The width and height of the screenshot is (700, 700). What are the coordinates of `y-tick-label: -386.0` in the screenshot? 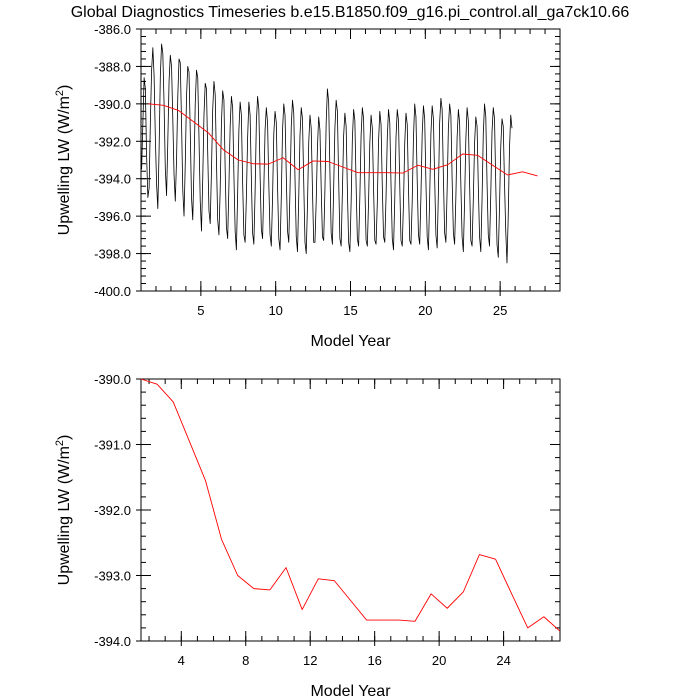 It's located at (112, 29).